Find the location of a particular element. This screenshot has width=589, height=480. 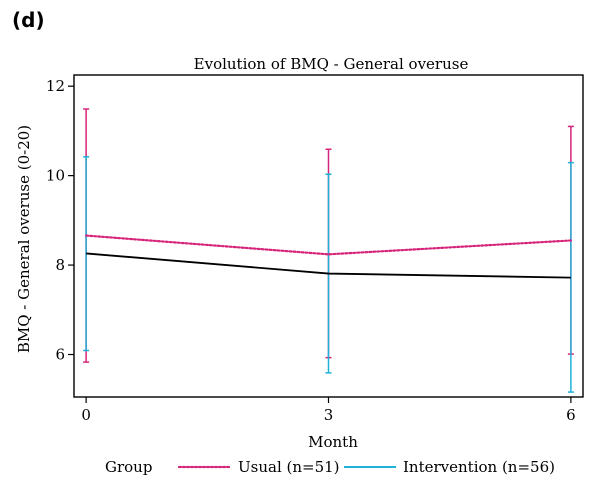

series-lines is located at coordinates (328, 256).